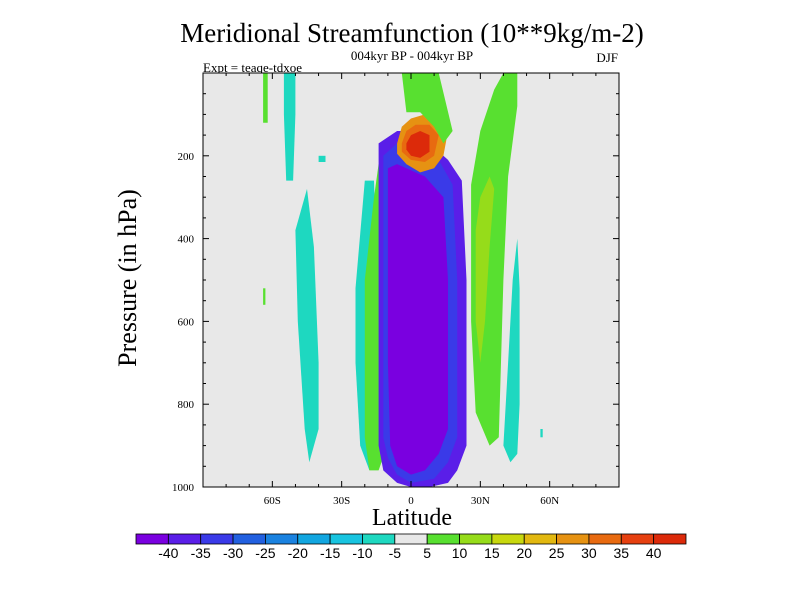  What do you see at coordinates (289, 127) in the screenshot?
I see `contour-cyan-strip-sh-top` at bounding box center [289, 127].